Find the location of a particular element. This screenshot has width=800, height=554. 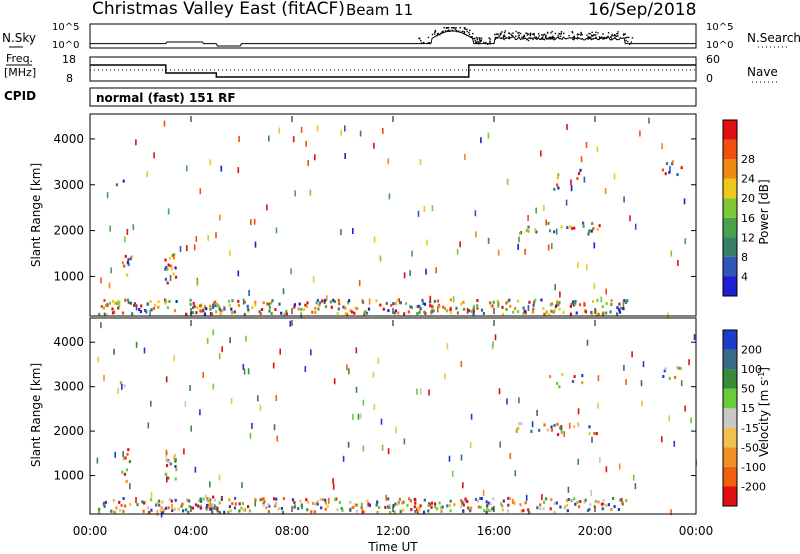

velocity-colorbar-label: Velocity [m s-1] is located at coordinates (764, 412).